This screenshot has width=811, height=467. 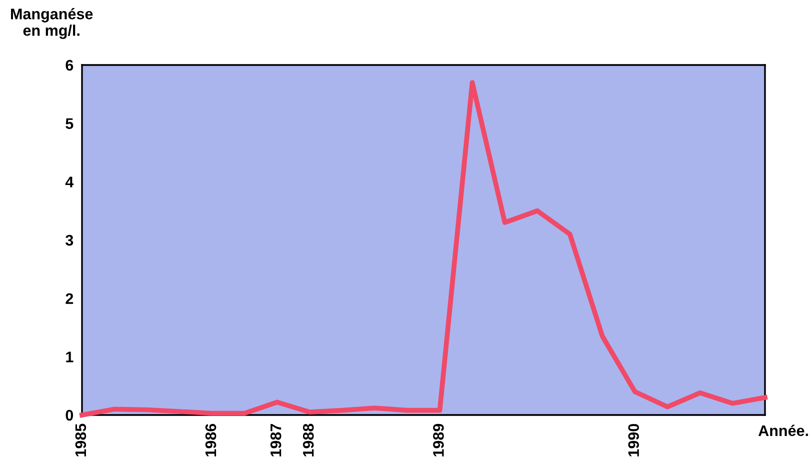 I want to click on x-tick-label: 1988, so click(x=308, y=440).